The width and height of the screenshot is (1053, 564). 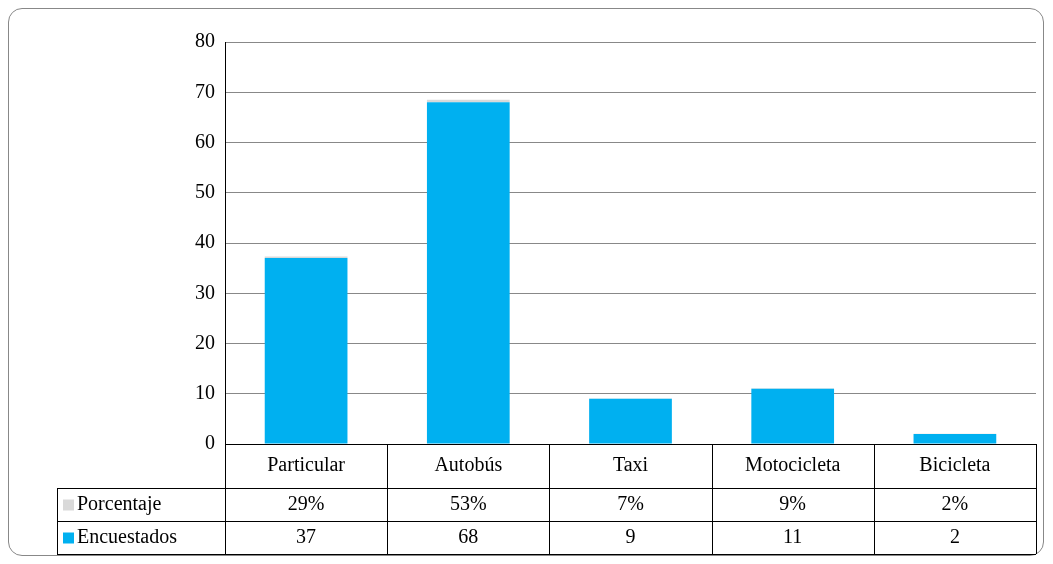 What do you see at coordinates (127, 535) in the screenshot?
I see `legend-label: Encuestados` at bounding box center [127, 535].